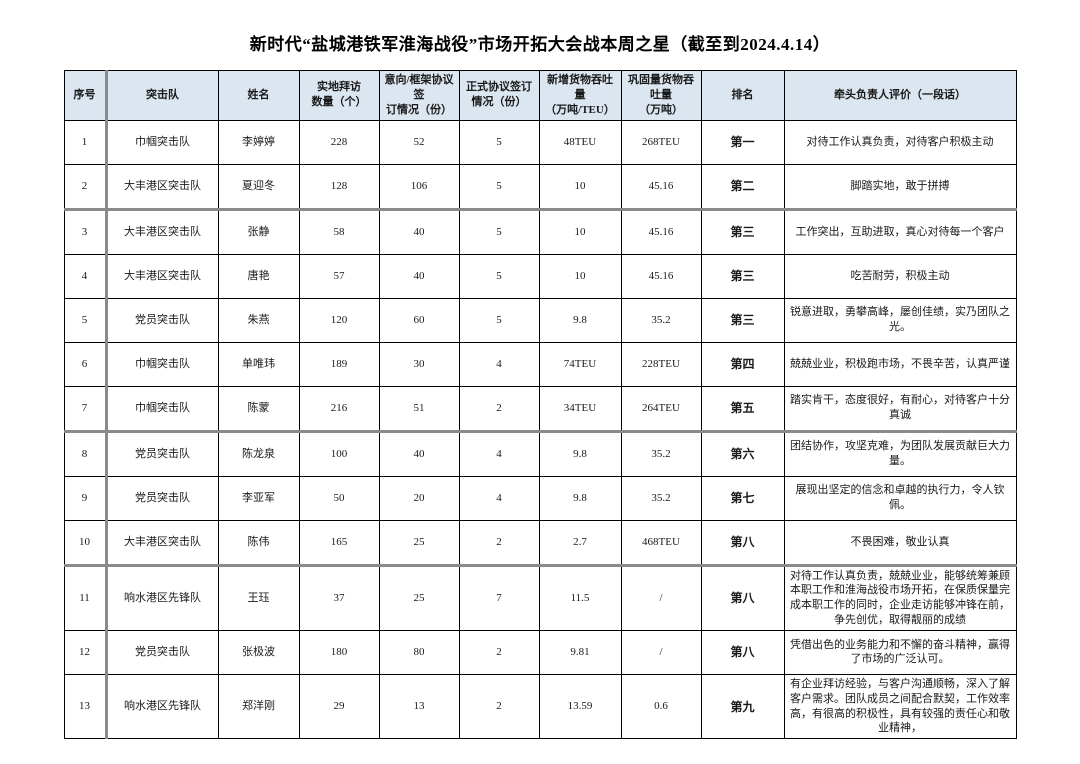 This screenshot has height=764, width=1080. What do you see at coordinates (661, 142) in the screenshot?
I see `cell-cons_tp: 268TEU` at bounding box center [661, 142].